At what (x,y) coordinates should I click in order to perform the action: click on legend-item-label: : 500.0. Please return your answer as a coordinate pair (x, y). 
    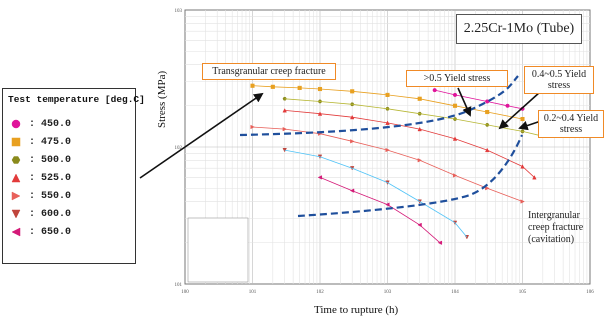
    Looking at the image, I should click on (50, 160).